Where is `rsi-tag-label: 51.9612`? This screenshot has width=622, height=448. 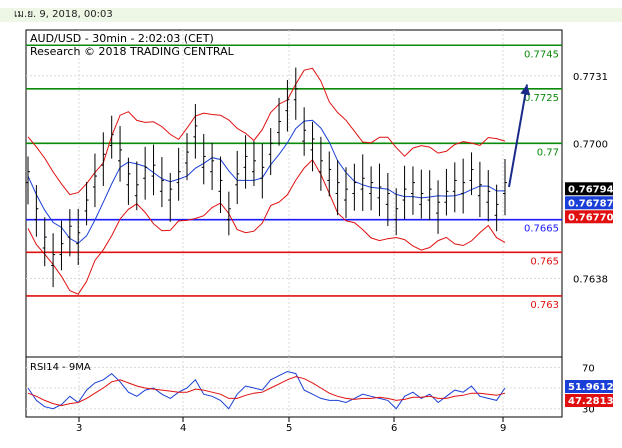
rsi-tag-label: 51.9612 is located at coordinates (591, 387).